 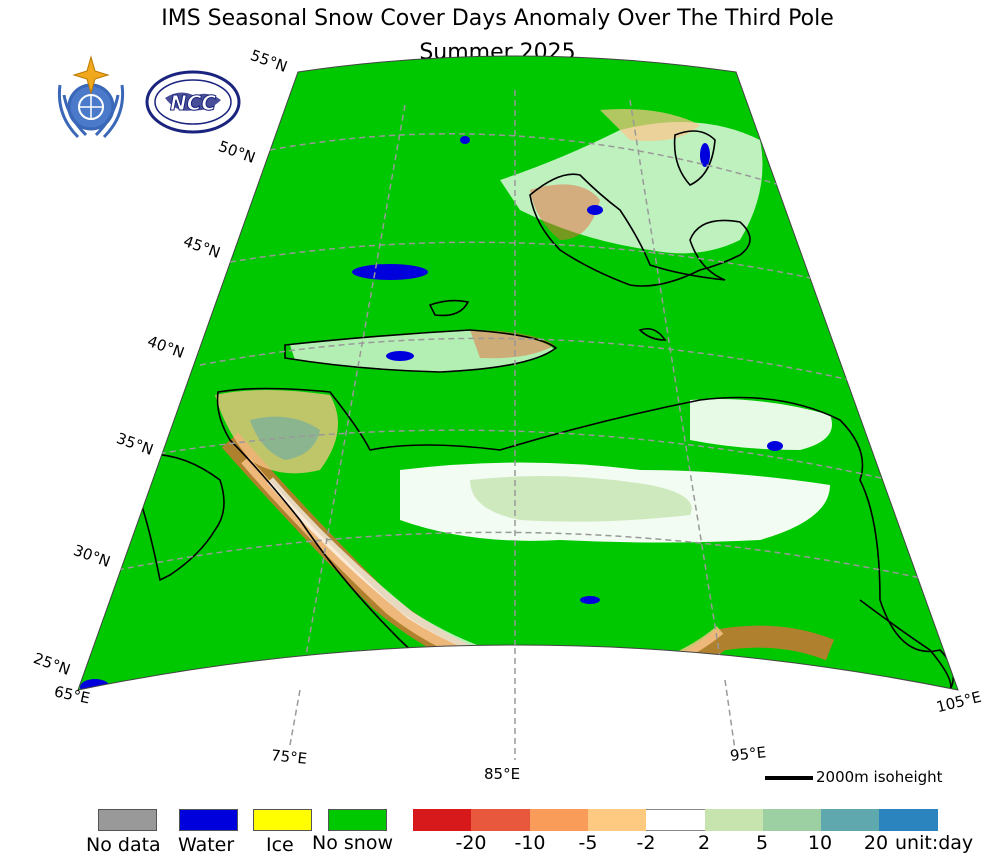 What do you see at coordinates (127, 820) in the screenshot?
I see `legend-nodata-swatch` at bounding box center [127, 820].